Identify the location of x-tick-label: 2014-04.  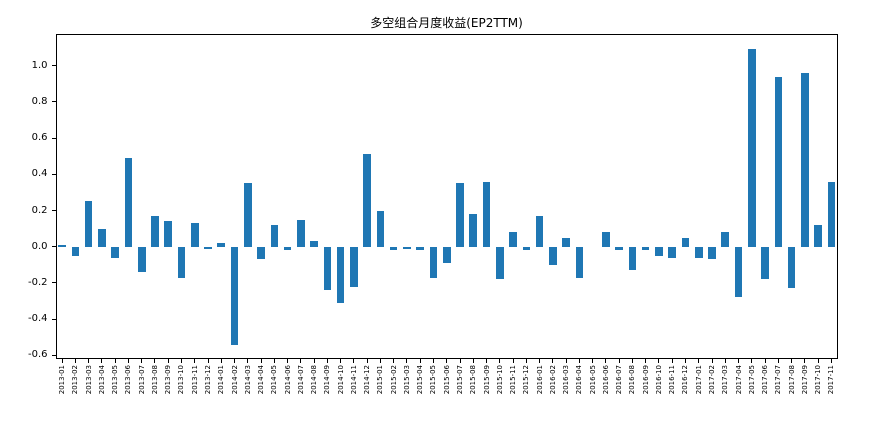
(261, 380).